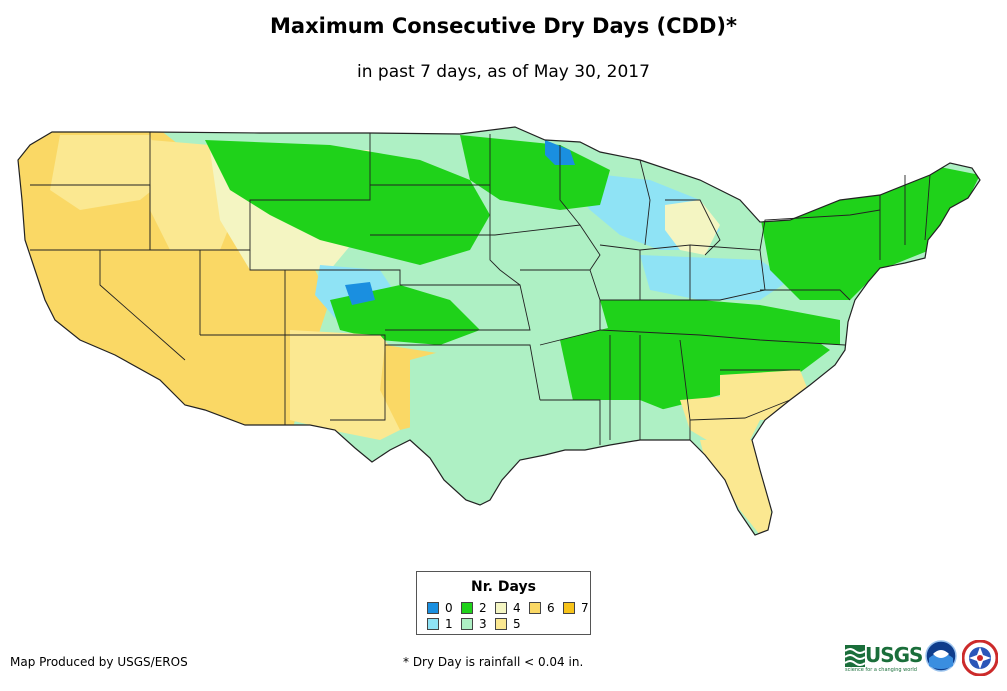 This screenshot has height=691, width=1007. What do you see at coordinates (517, 624) in the screenshot?
I see `legend-label: 5` at bounding box center [517, 624].